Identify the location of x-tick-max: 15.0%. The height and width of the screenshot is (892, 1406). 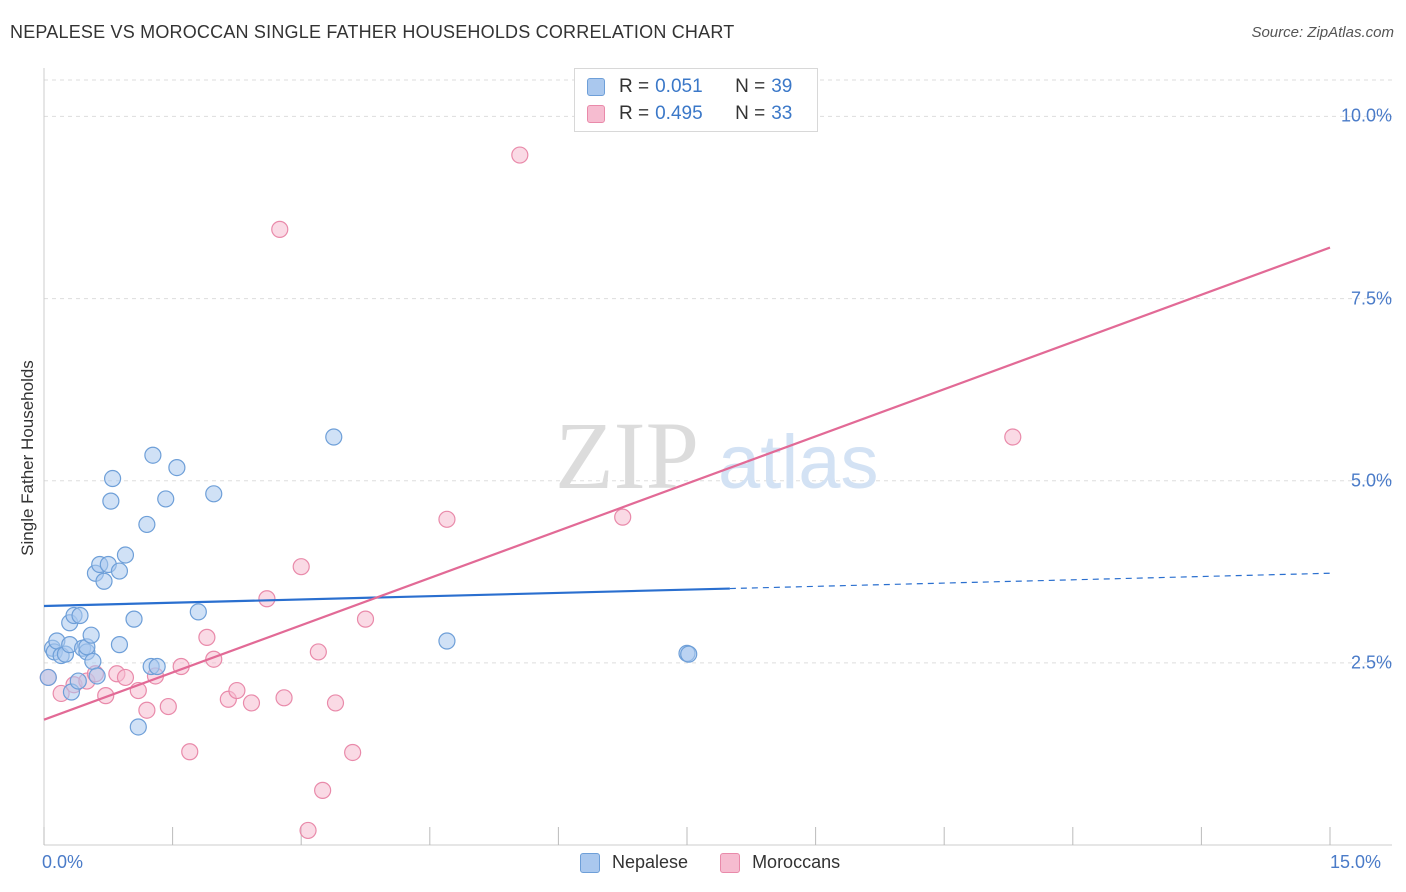
(1356, 862).